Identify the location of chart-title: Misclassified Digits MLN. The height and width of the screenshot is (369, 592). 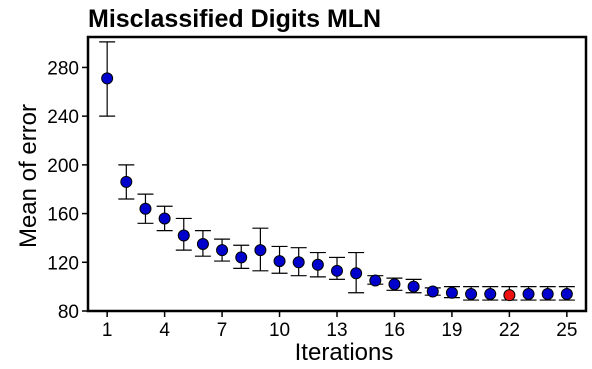
(234, 19).